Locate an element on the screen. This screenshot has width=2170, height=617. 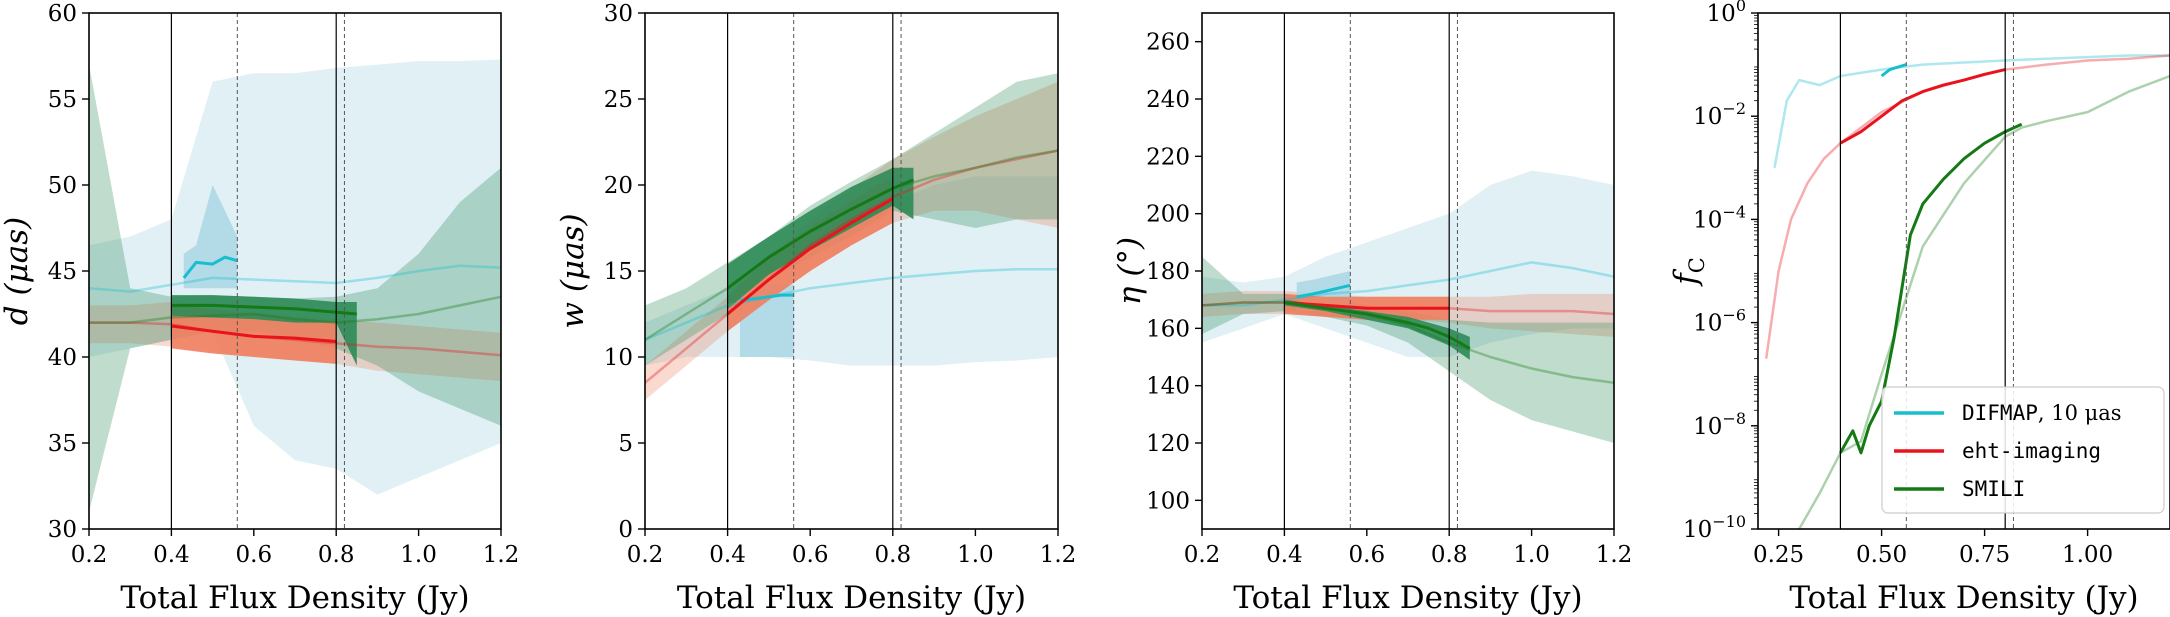
y-axis-label: w (μas) is located at coordinates (573, 270).